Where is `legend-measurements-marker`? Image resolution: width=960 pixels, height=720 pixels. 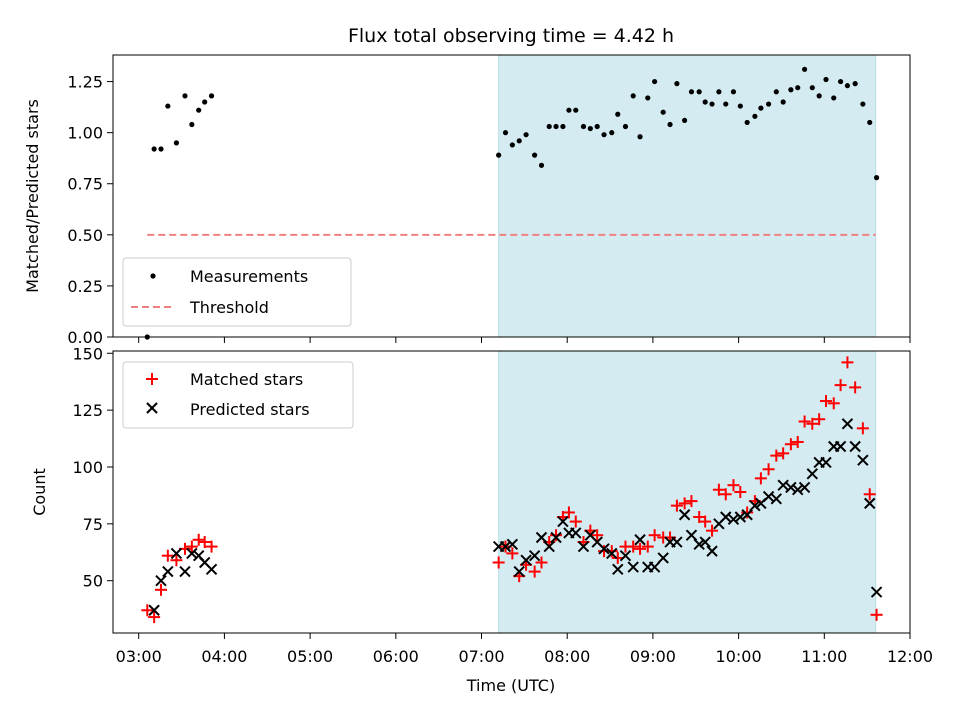
legend-measurements-marker is located at coordinates (153, 276).